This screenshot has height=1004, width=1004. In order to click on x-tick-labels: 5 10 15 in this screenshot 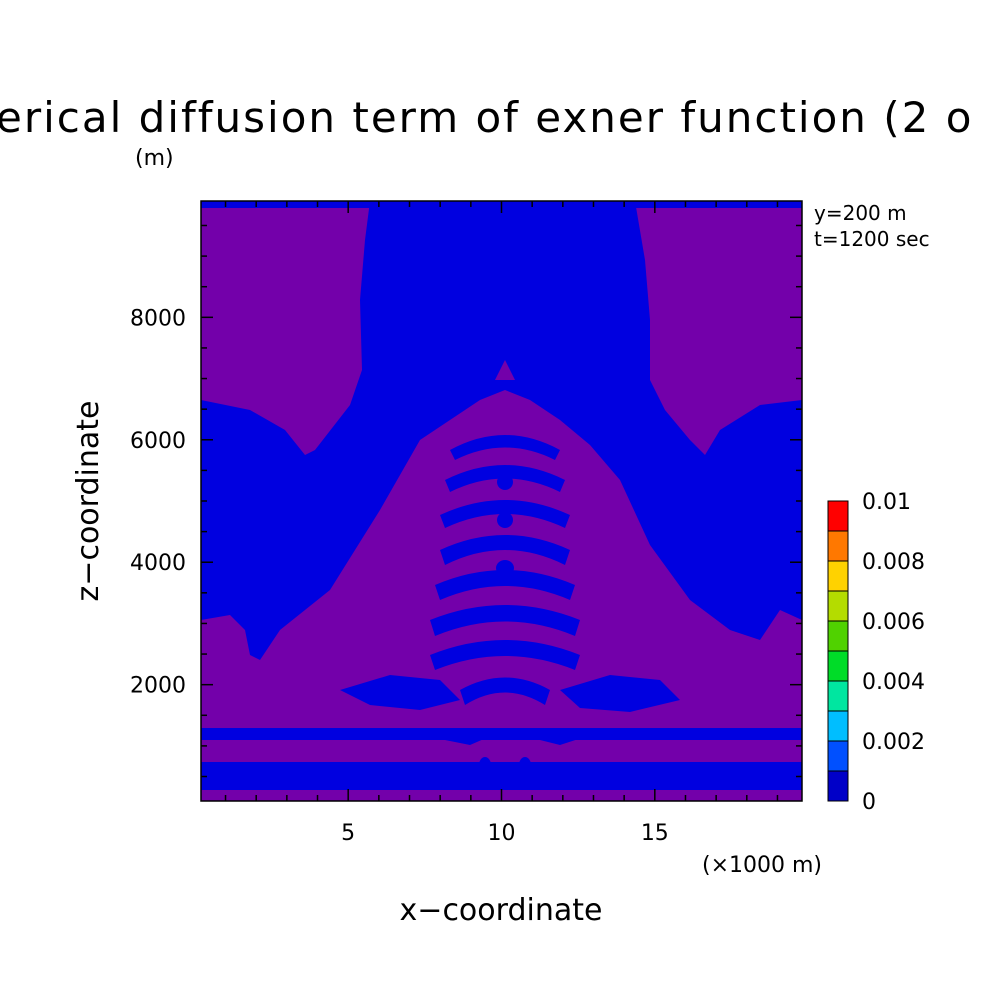, I will do `click(505, 833)`.